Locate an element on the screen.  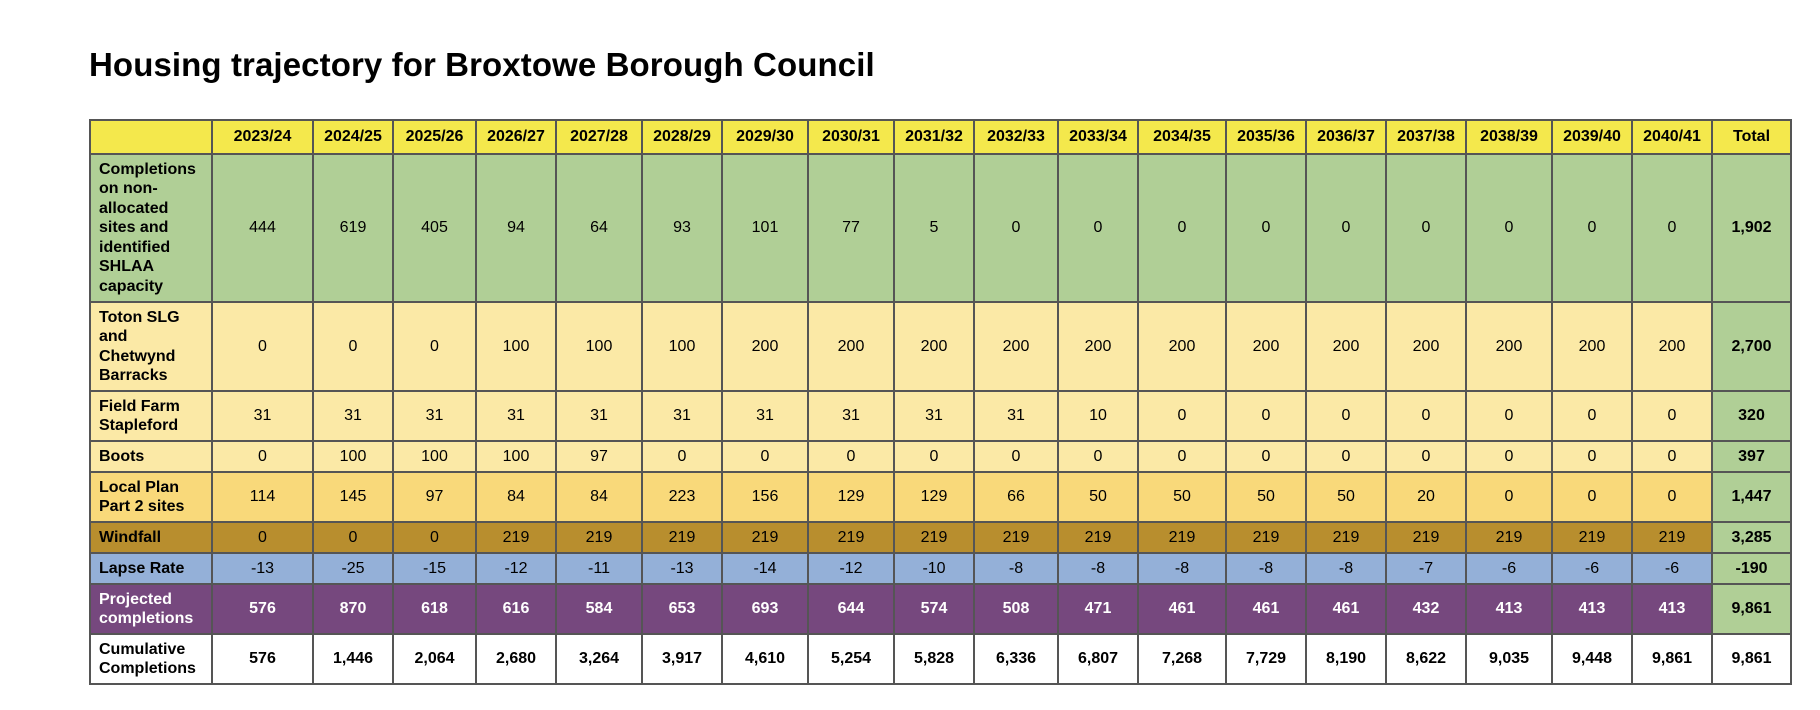
row-label: Boots is located at coordinates (151, 456).